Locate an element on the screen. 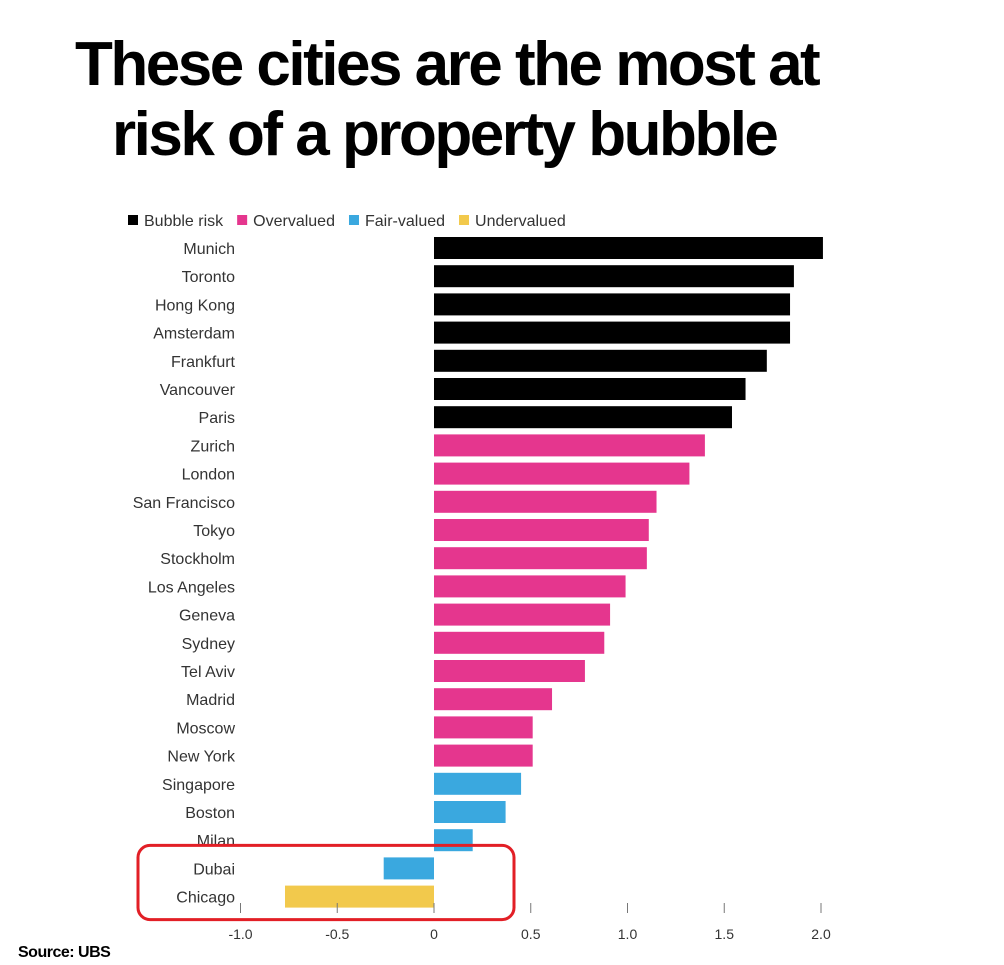 Image resolution: width=1004 pixels, height=965 pixels. x-tick-label: -0.5 is located at coordinates (337, 934).